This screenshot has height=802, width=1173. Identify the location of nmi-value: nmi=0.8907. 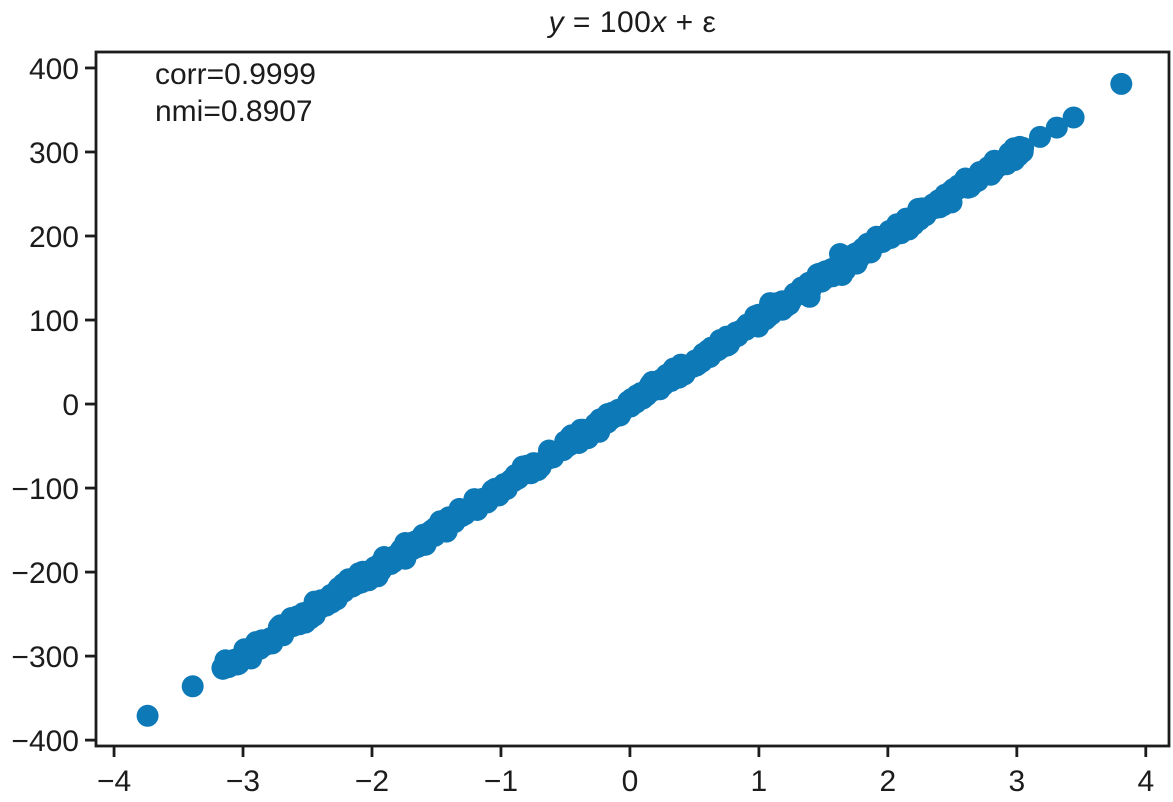
(234, 111).